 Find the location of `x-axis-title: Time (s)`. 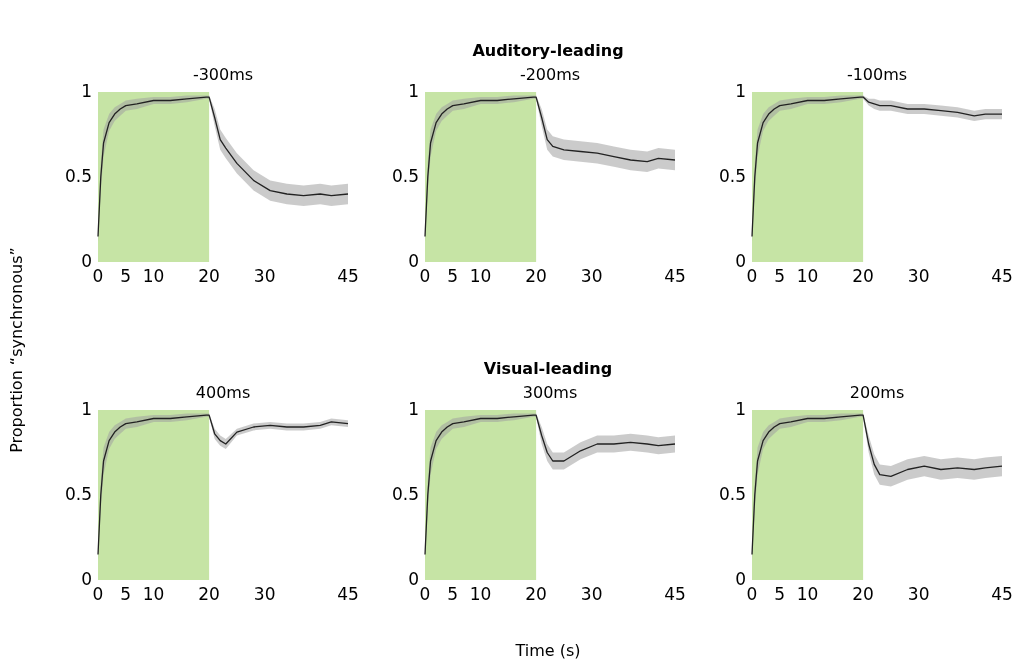

x-axis-title: Time (s) is located at coordinates (547, 650).